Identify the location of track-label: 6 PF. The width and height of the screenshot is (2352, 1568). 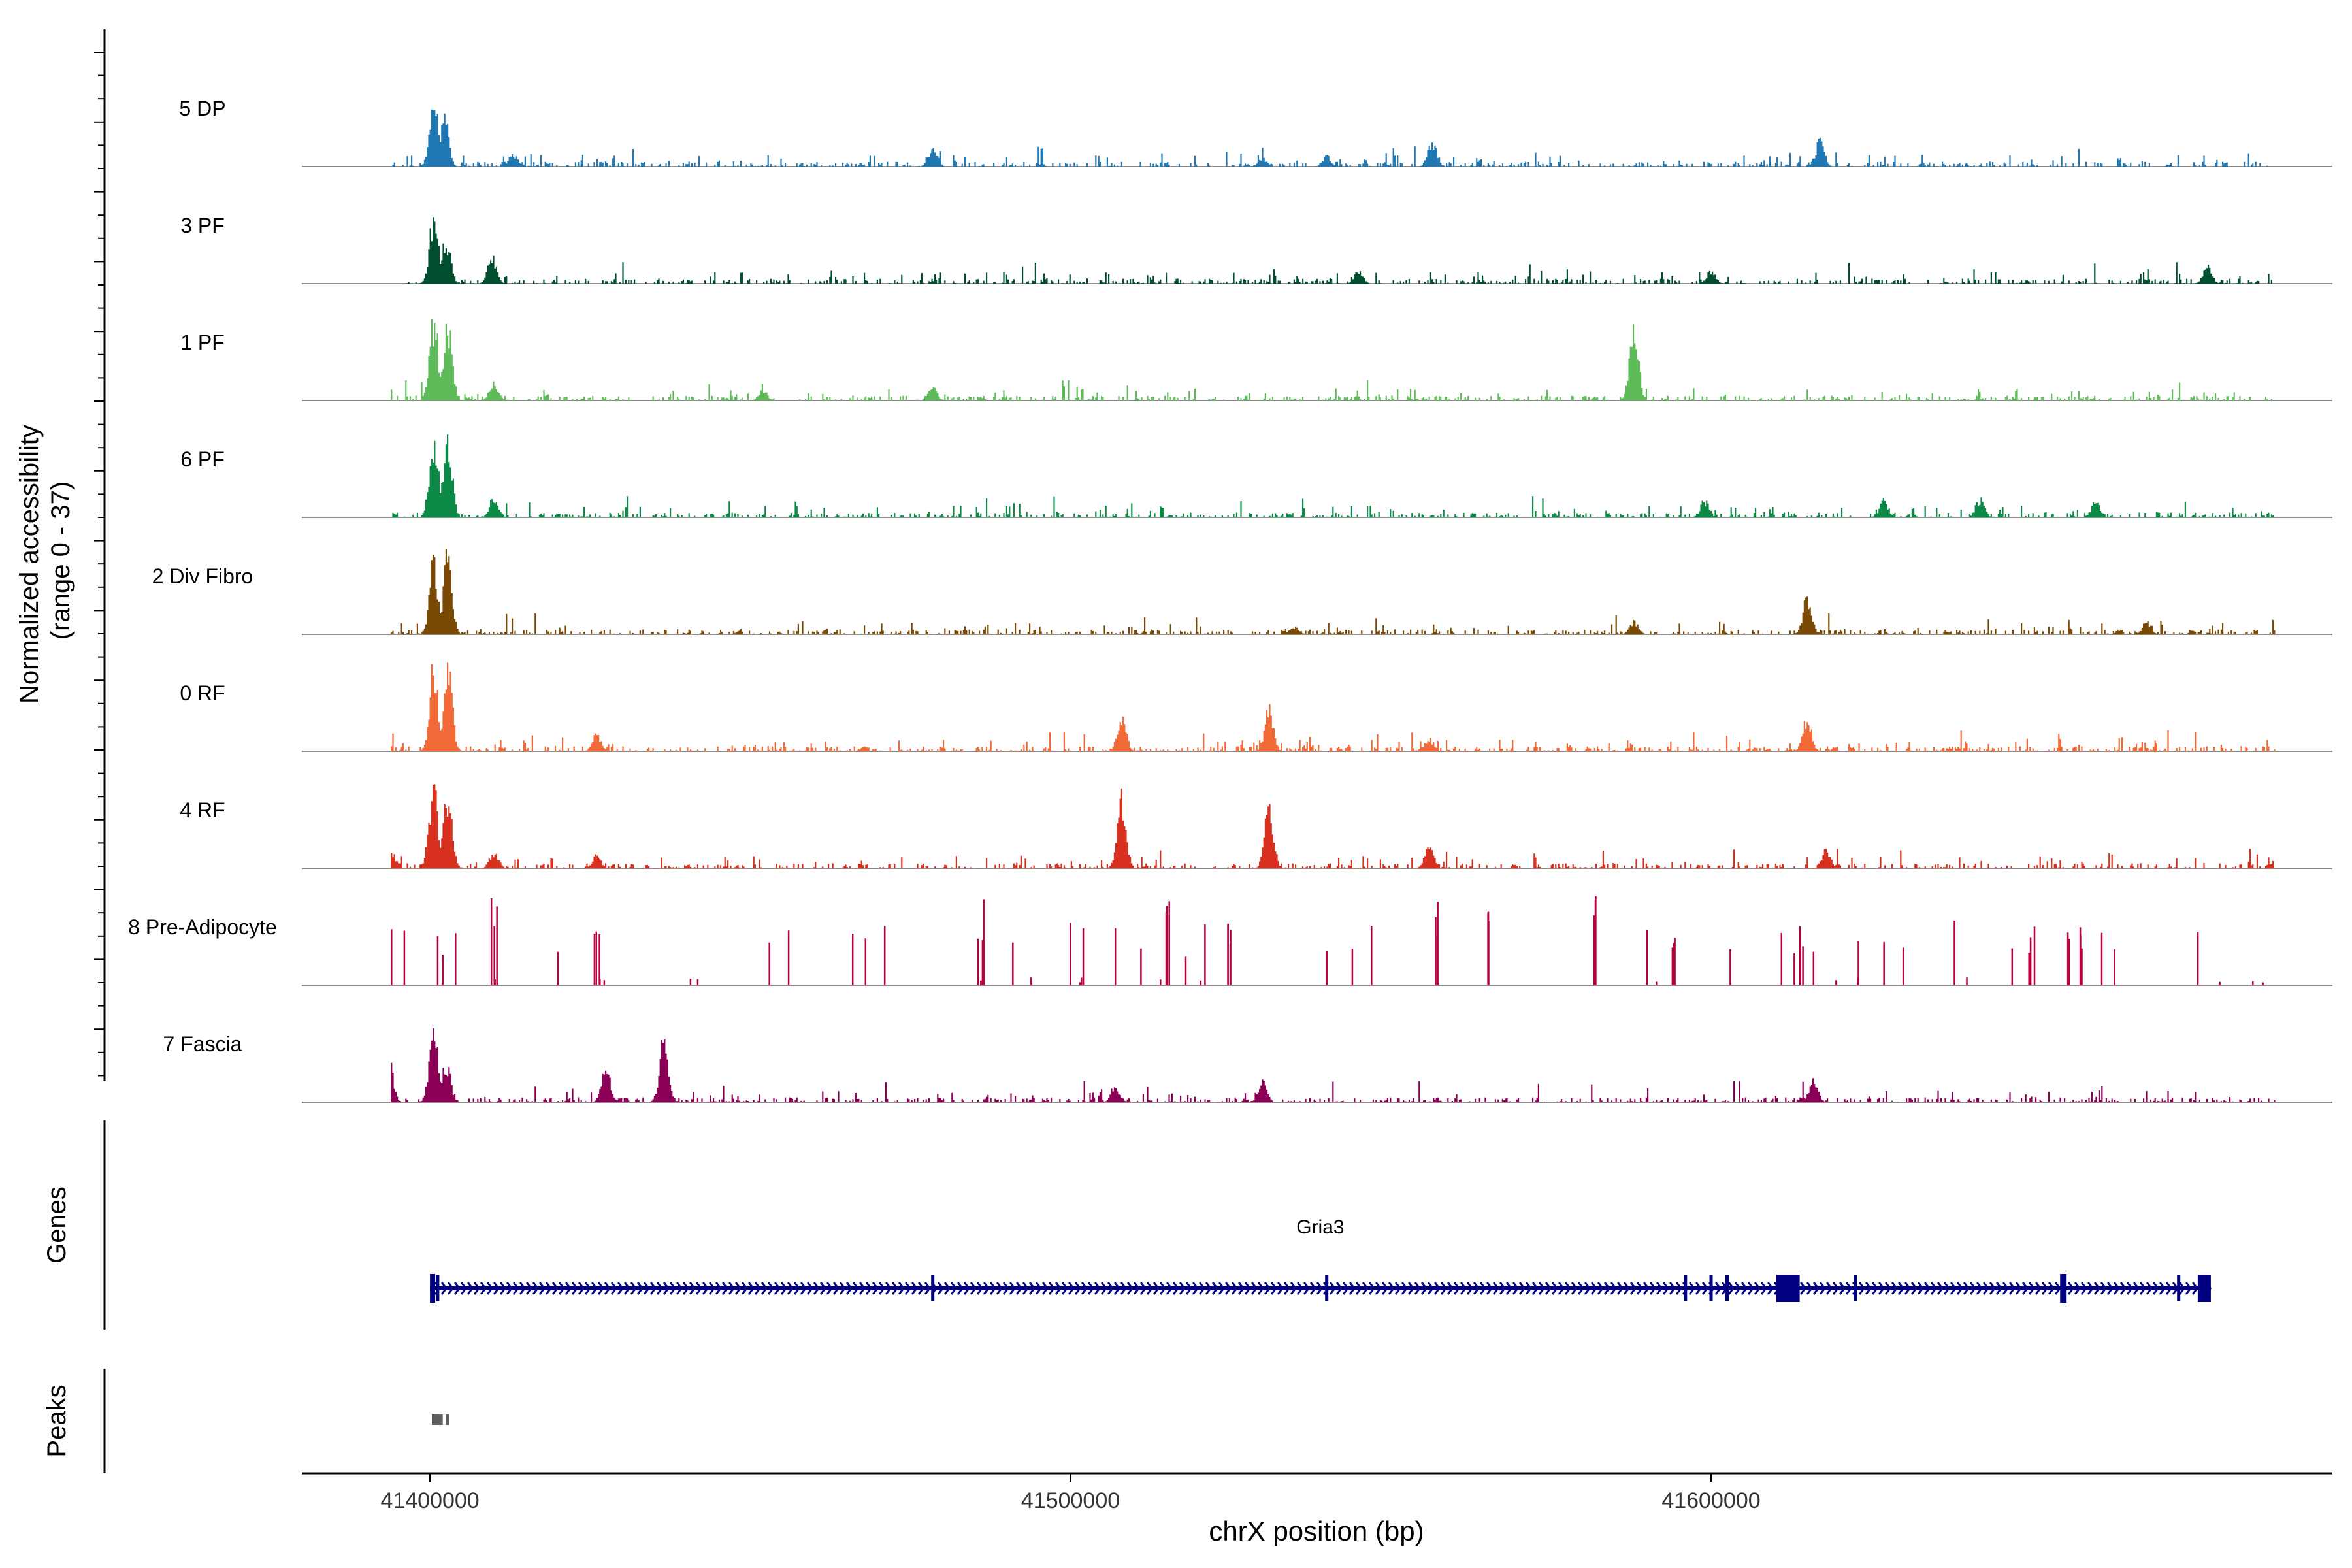
(202, 459).